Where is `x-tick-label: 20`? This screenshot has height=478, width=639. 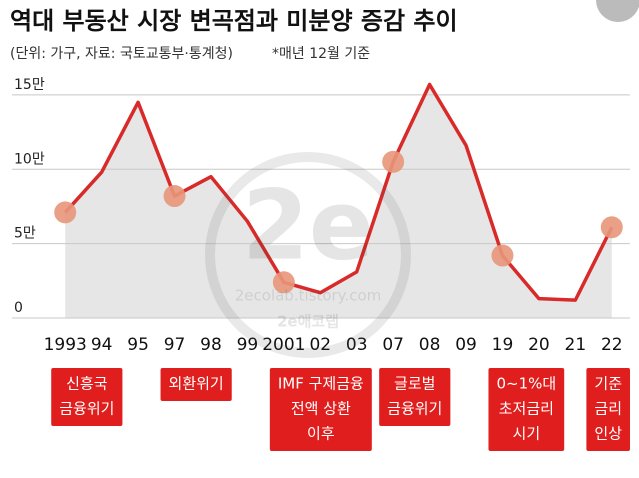
x-tick-label: 20 is located at coordinates (539, 345).